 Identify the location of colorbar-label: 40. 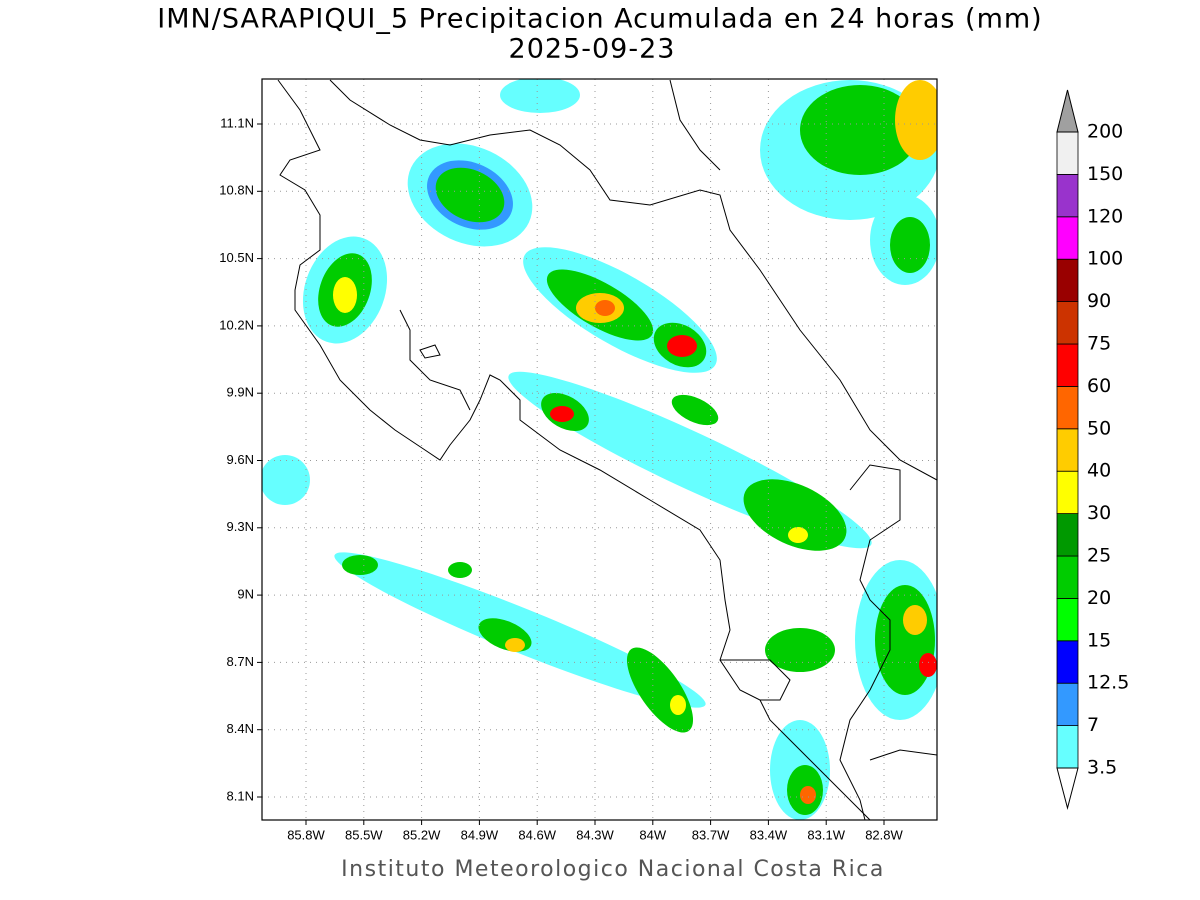
(1099, 471).